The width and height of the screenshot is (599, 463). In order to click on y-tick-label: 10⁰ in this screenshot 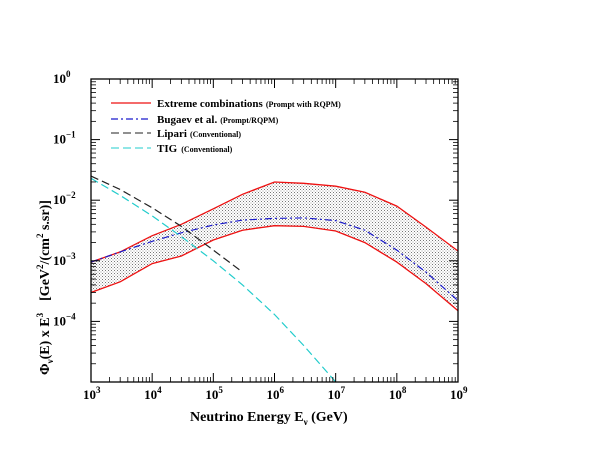, I will do `click(62, 77)`.